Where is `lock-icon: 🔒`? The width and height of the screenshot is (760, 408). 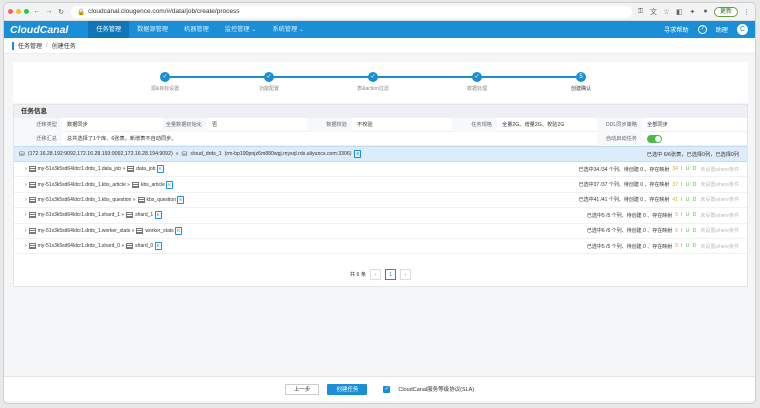 lock-icon: 🔒 is located at coordinates (81, 12).